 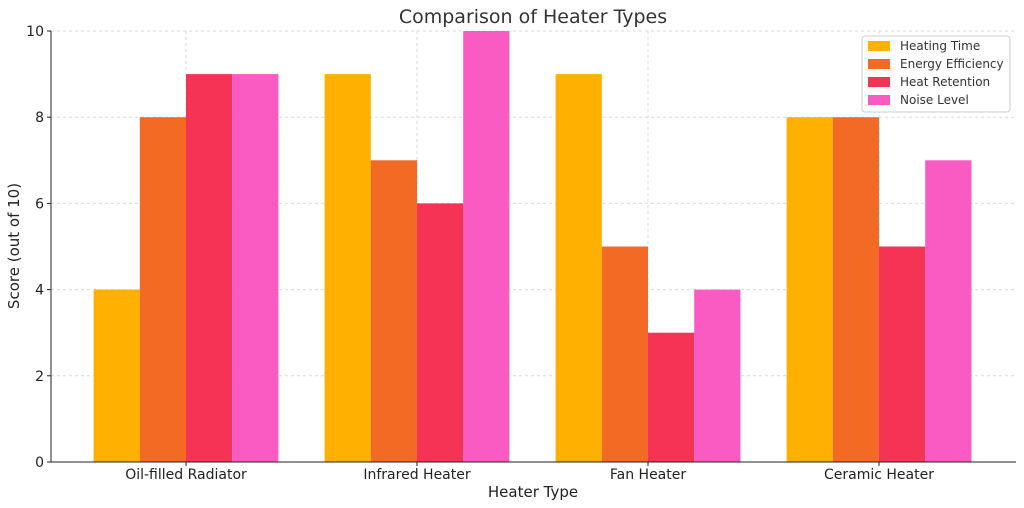 What do you see at coordinates (39, 377) in the screenshot?
I see `y-tick-label: 2` at bounding box center [39, 377].